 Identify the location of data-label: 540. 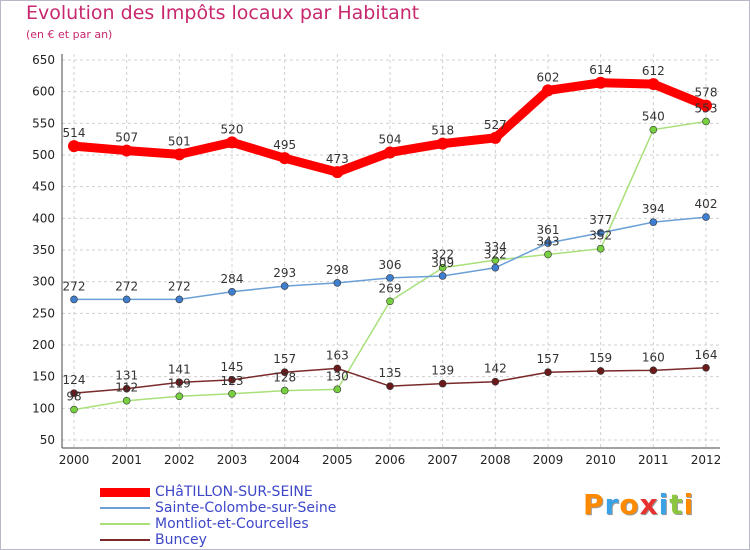
(653, 117).